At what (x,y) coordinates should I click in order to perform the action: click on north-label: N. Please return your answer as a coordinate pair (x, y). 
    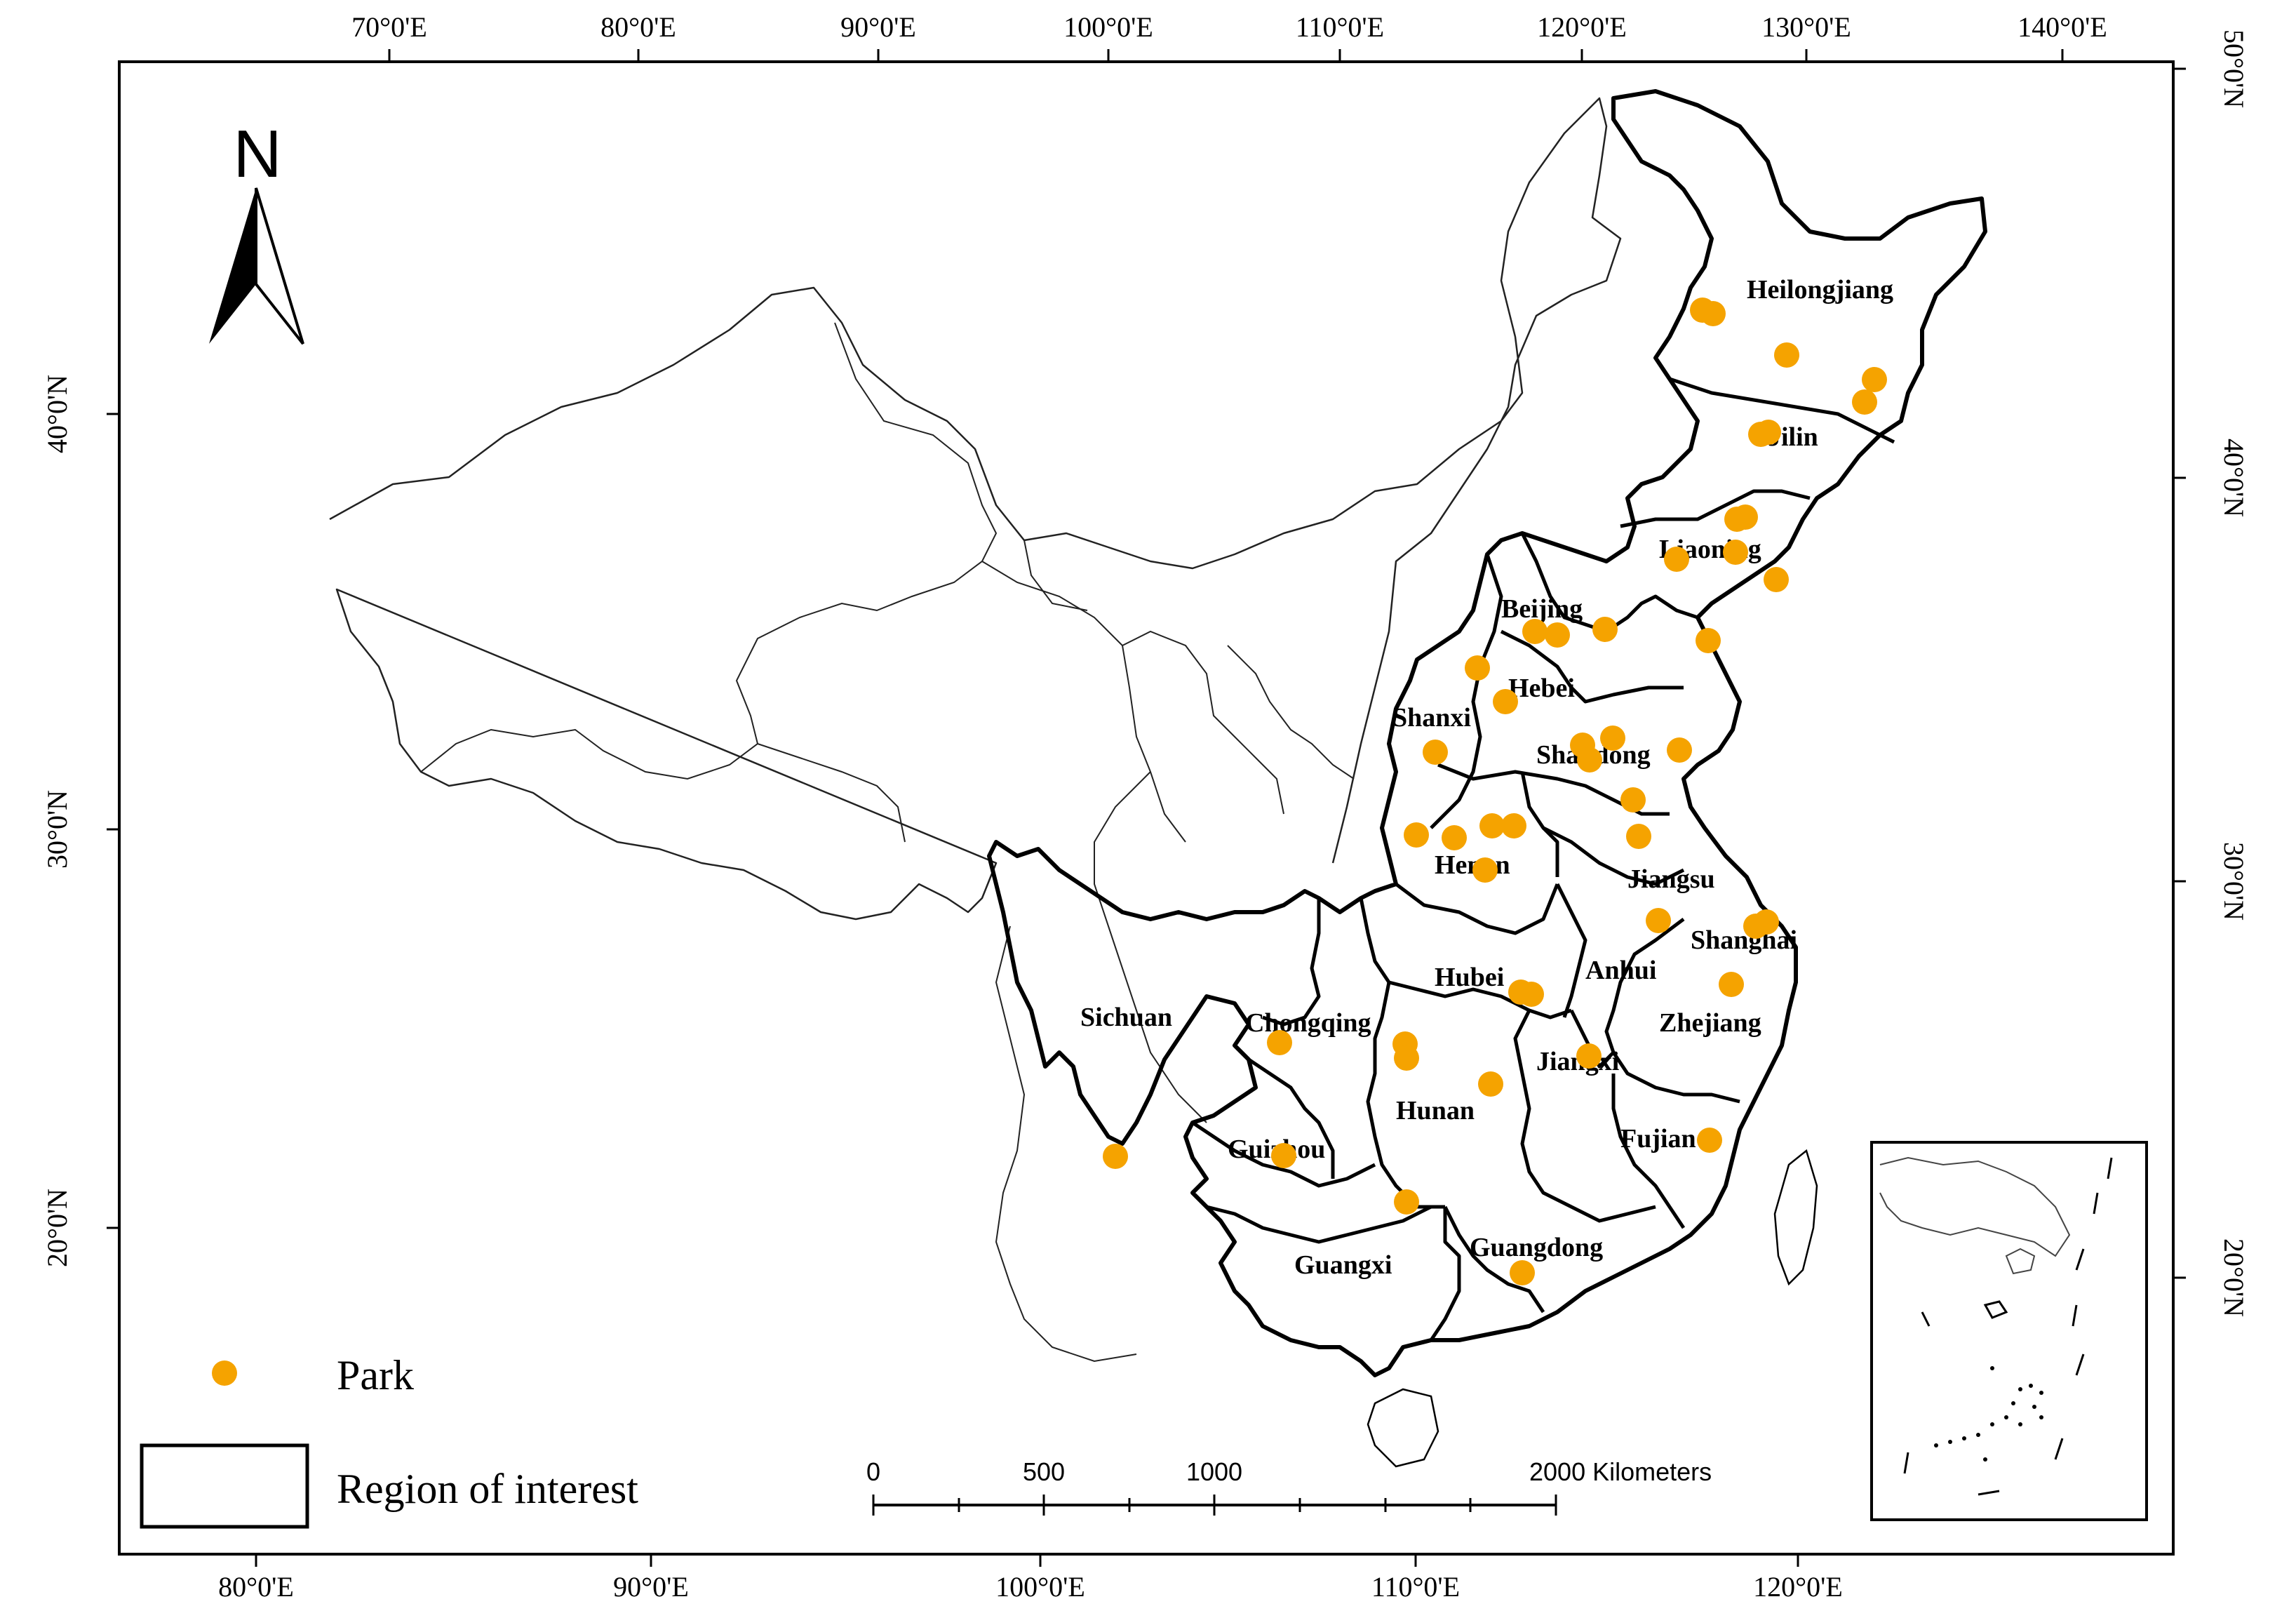
    Looking at the image, I should click on (257, 154).